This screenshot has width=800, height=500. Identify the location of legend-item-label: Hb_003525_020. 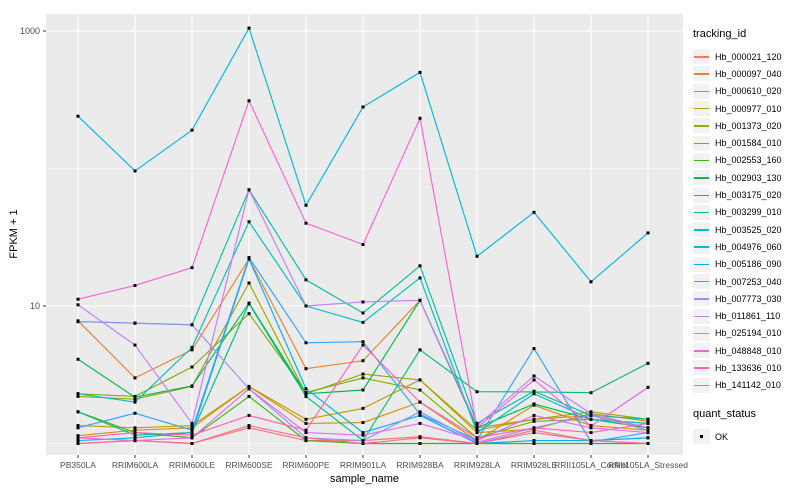
(748, 229).